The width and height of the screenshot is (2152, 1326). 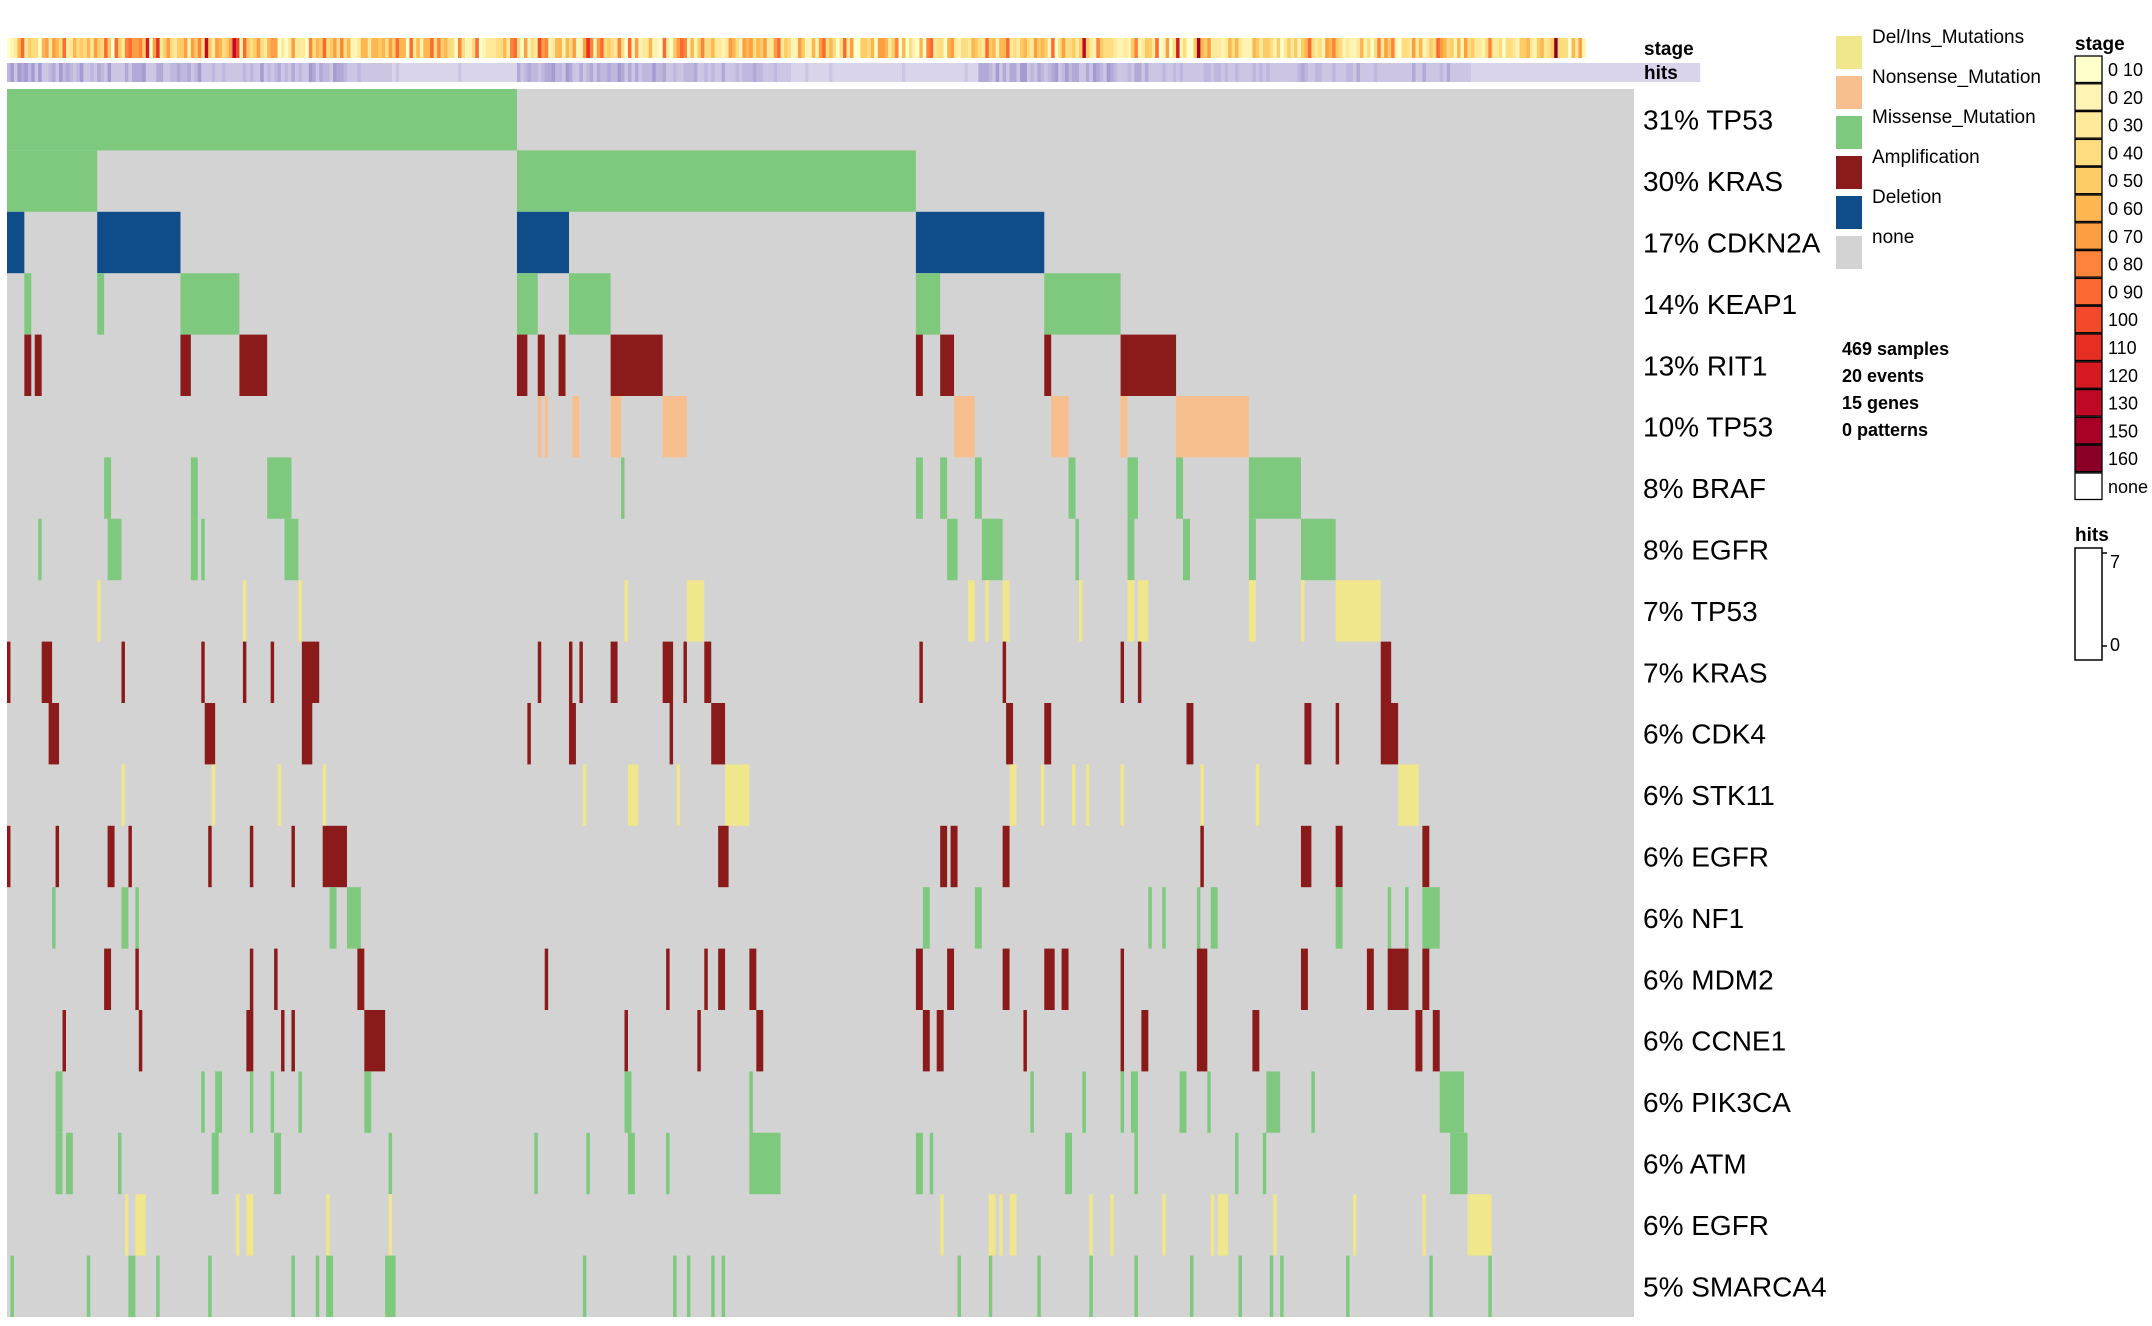 What do you see at coordinates (2125, 70) in the screenshot?
I see `stage-scale-label: 0 10` at bounding box center [2125, 70].